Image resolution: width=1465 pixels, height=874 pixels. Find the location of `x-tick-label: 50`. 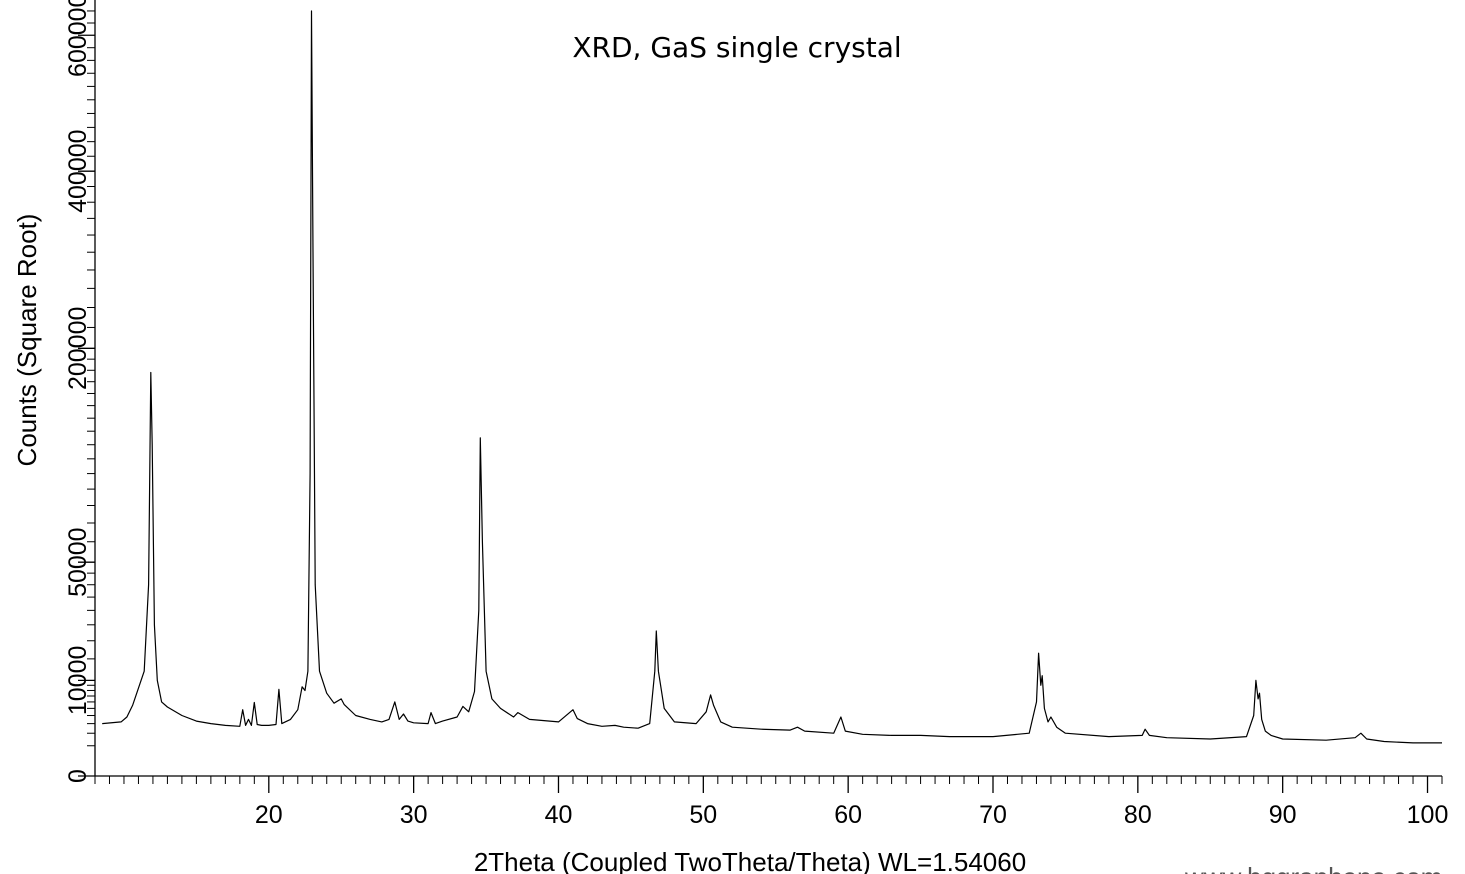

x-tick-label: 50 is located at coordinates (703, 815).